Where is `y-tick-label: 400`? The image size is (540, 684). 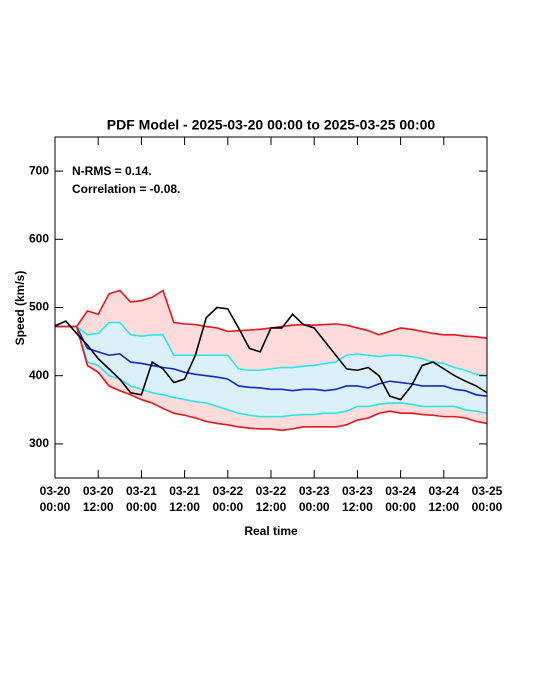
y-tick-label: 400 is located at coordinates (39, 375).